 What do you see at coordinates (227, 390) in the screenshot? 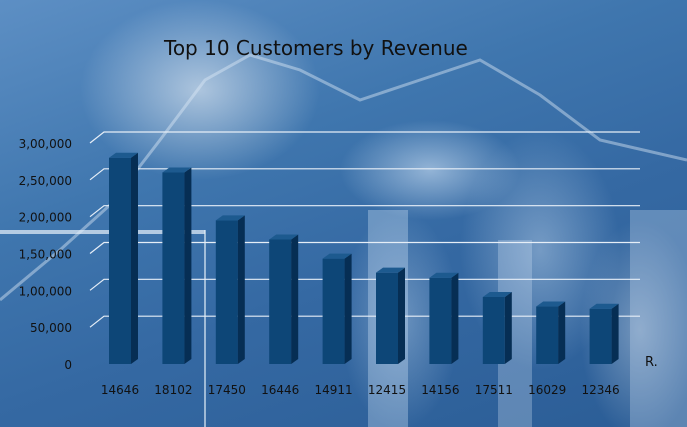
I see `x-tick-label: 17450` at bounding box center [227, 390].